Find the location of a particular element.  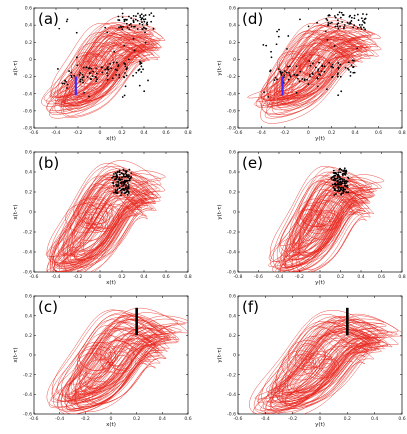

y-tick-label: -0.2 is located at coordinates (231, 375).